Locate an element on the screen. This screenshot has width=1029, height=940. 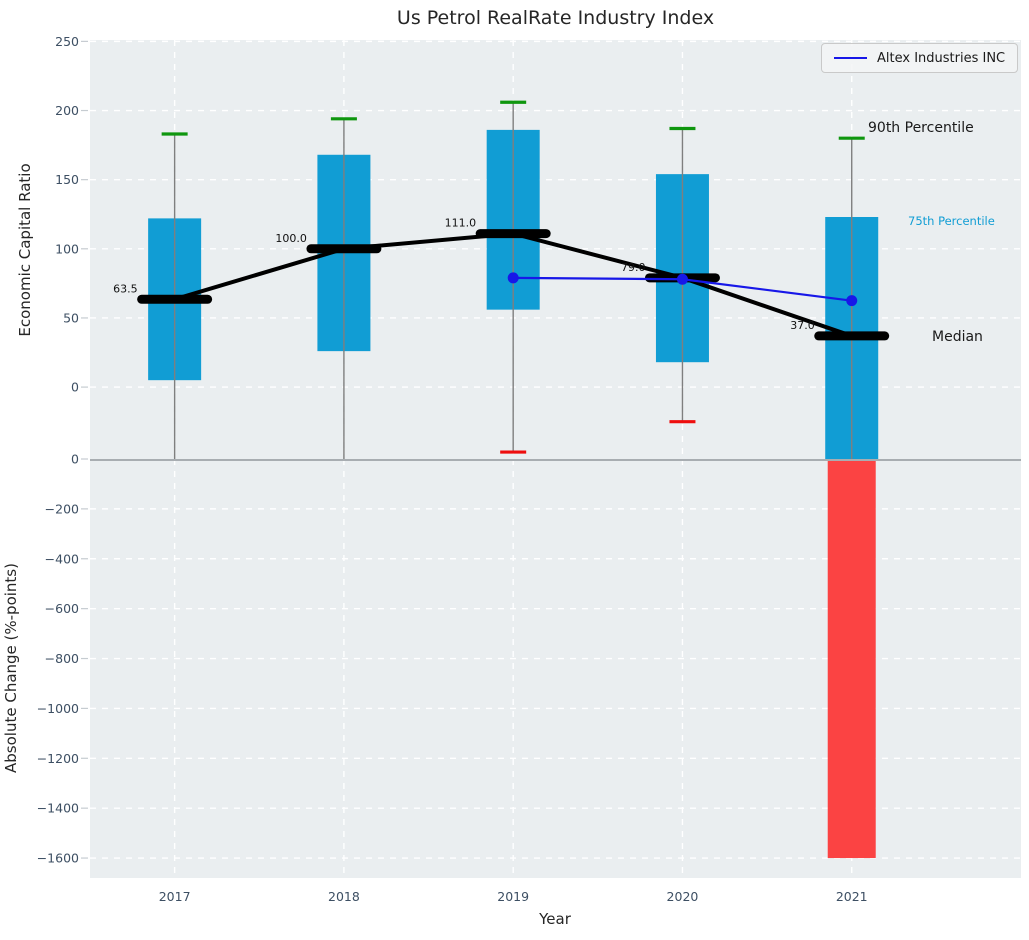
median-value-label-2020: 79.0 is located at coordinates (633, 267).